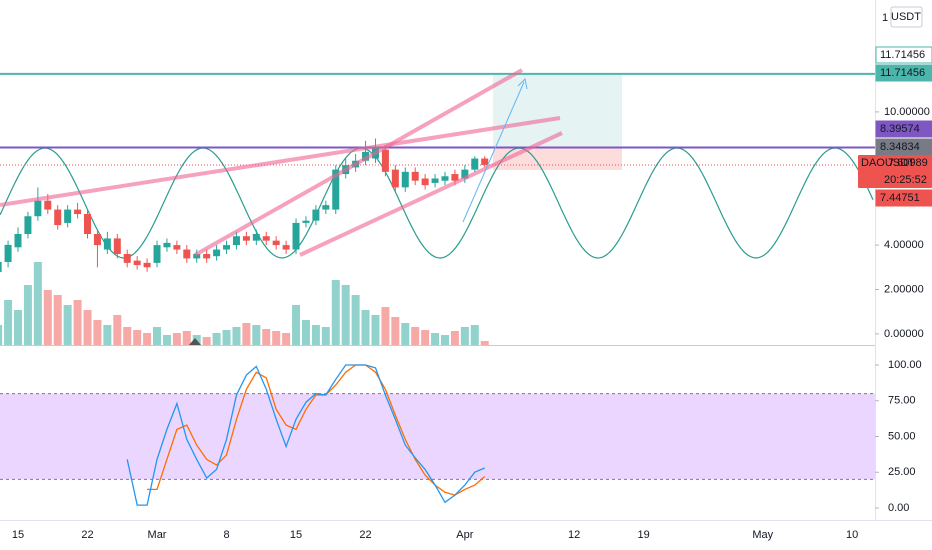 The width and height of the screenshot is (932, 550). I want to click on x-tick-label: 15, so click(296, 535).